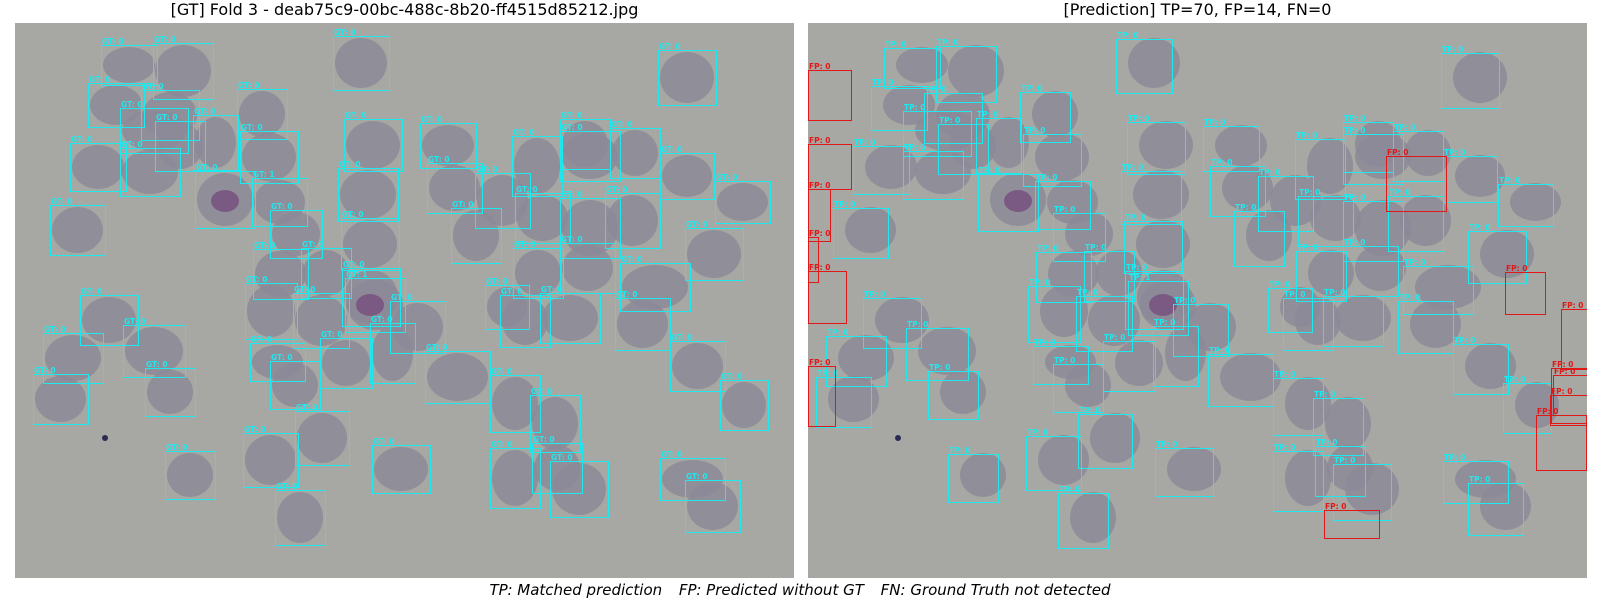  Describe the element at coordinates (1158, 304) in the screenshot. I see `tp-box: TP: 1` at that location.